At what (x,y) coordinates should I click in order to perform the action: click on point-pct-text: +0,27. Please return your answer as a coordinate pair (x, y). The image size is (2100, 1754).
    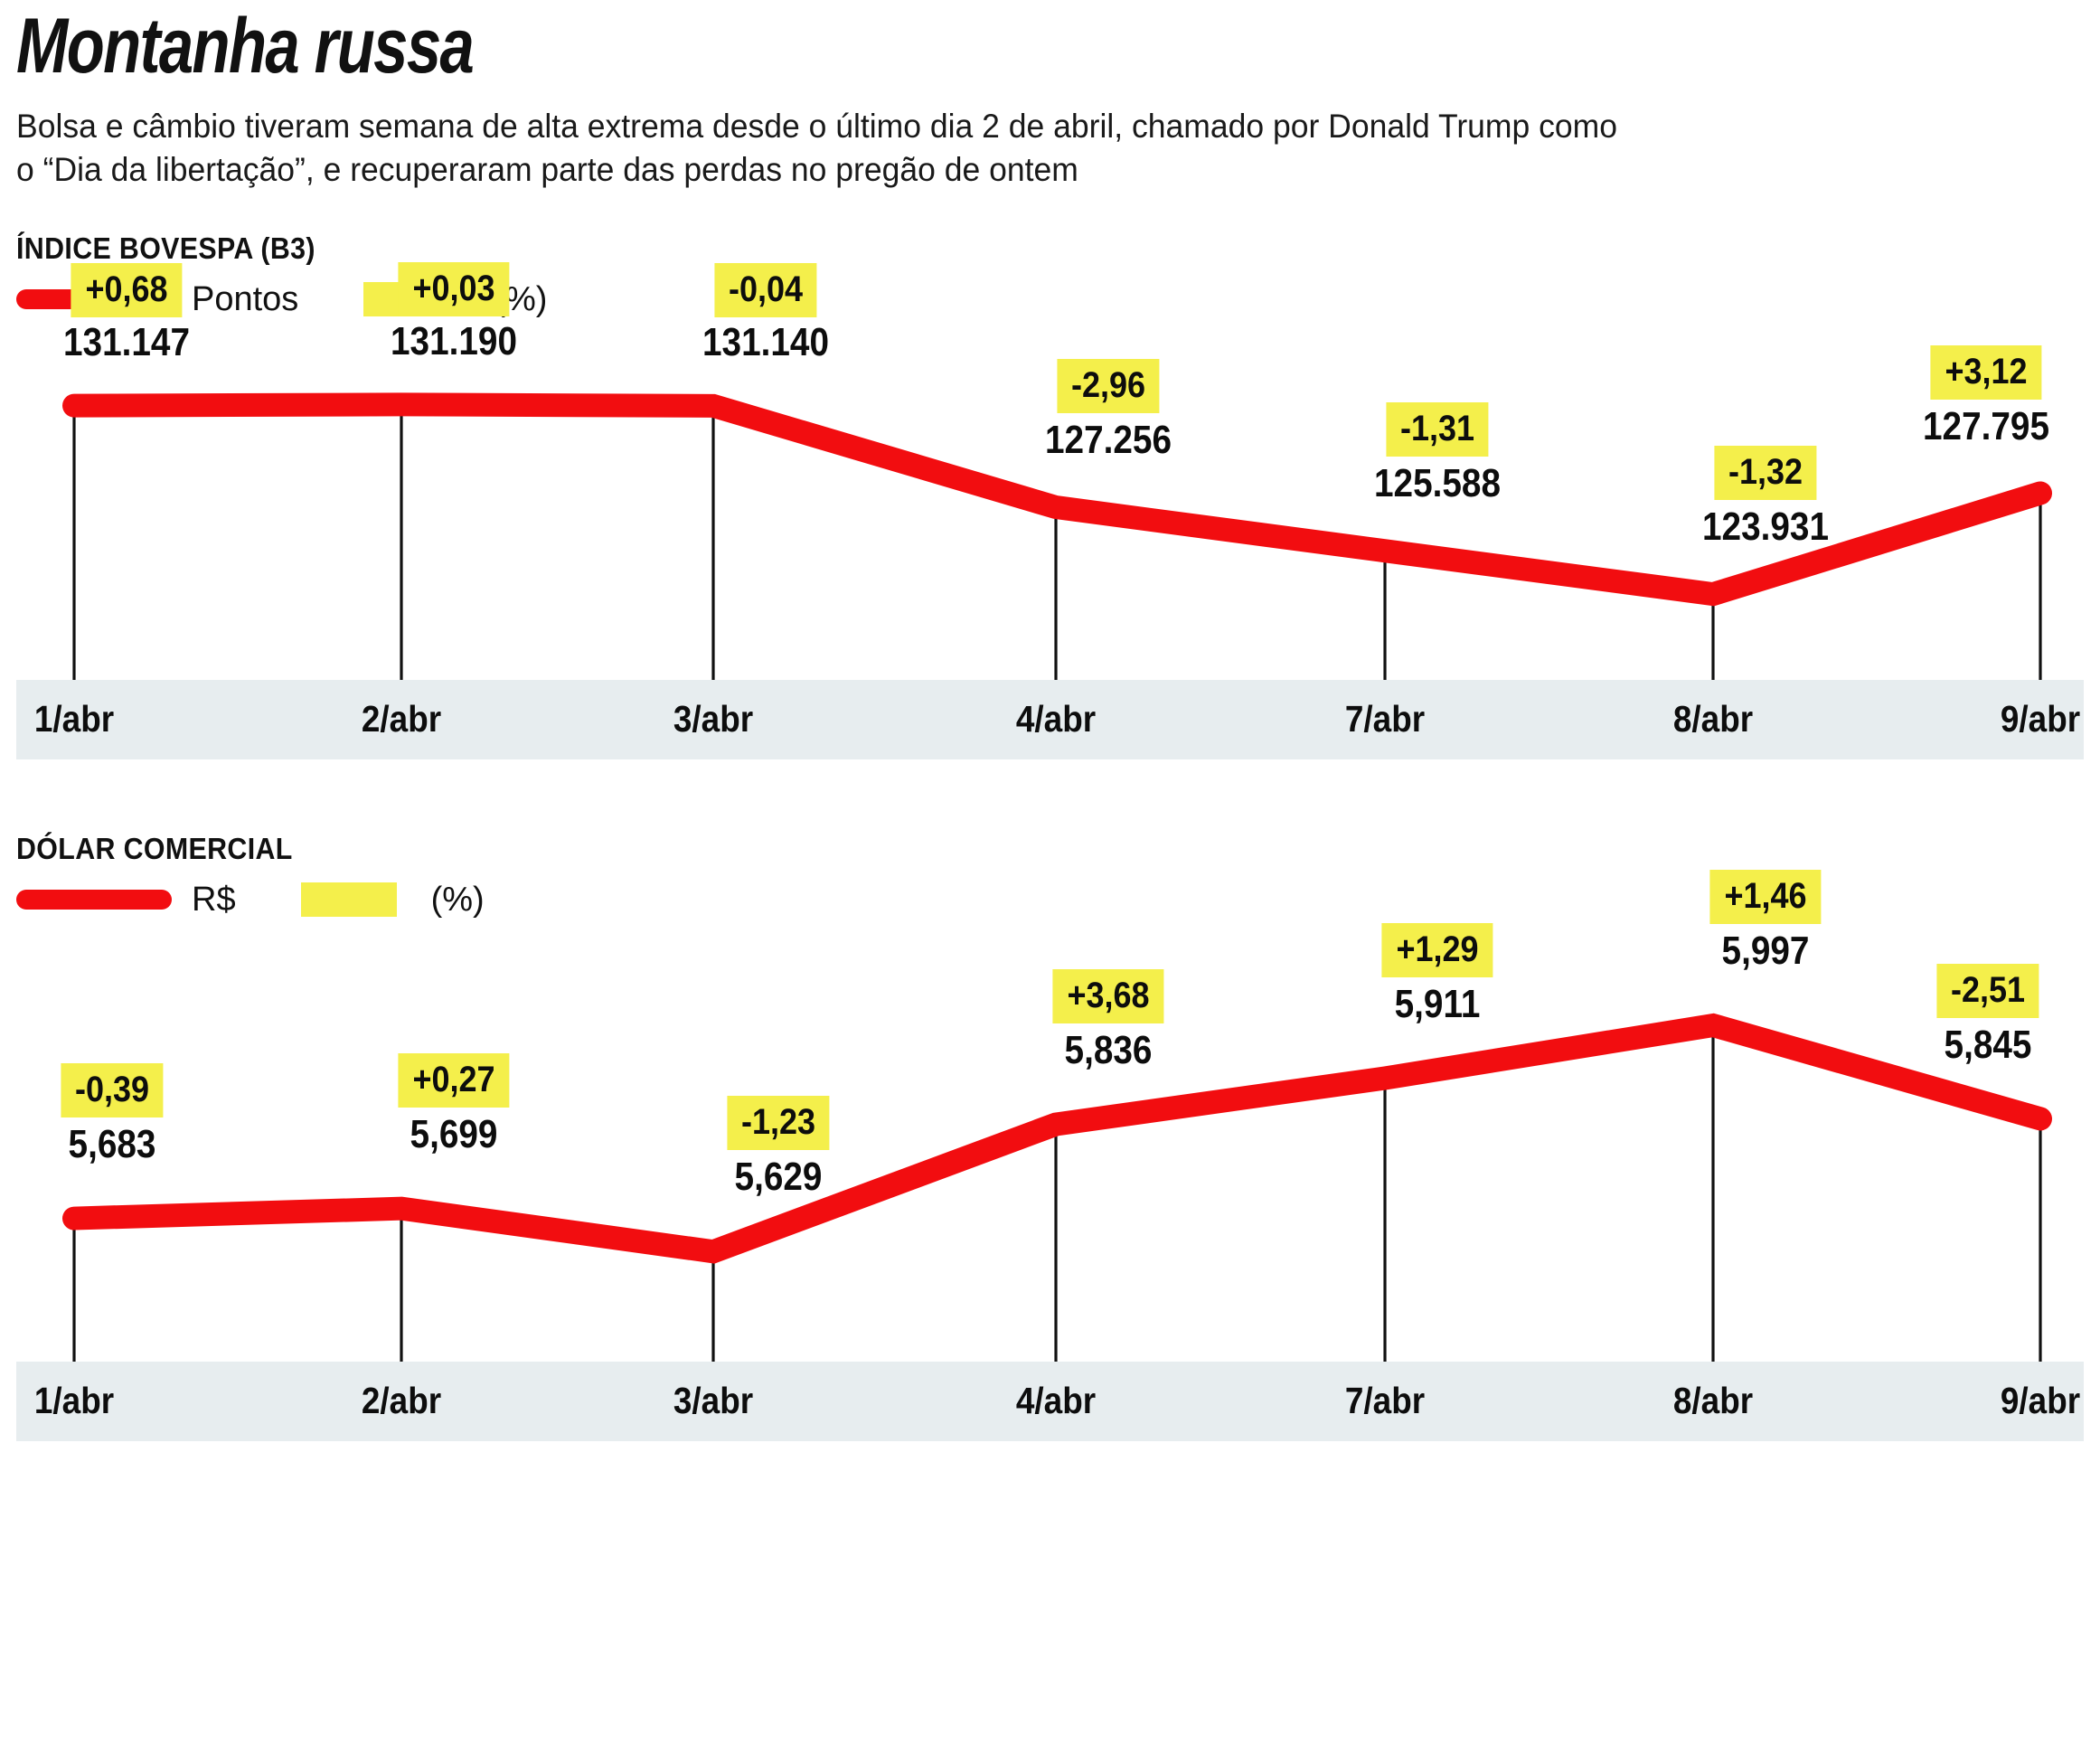
    Looking at the image, I should click on (453, 1079).